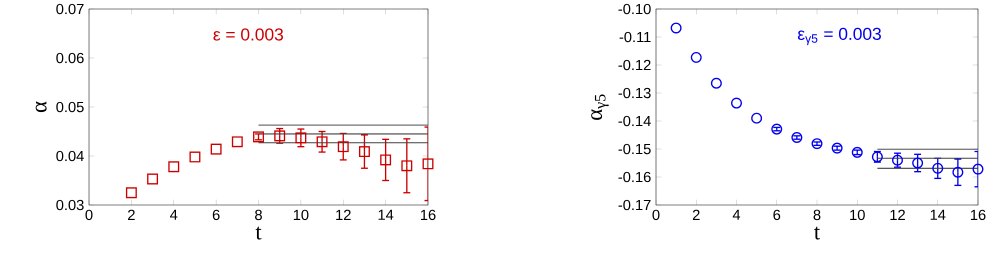 The height and width of the screenshot is (266, 993). What do you see at coordinates (70, 205) in the screenshot?
I see `y-tick-label: 0.03` at bounding box center [70, 205].